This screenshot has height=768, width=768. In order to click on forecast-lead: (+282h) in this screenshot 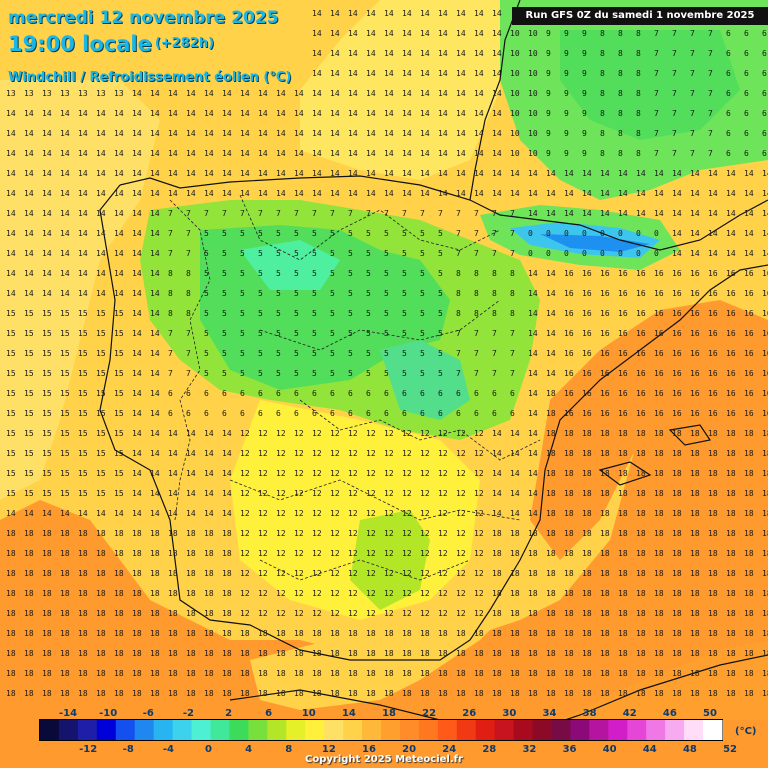, I will do `click(184, 43)`.